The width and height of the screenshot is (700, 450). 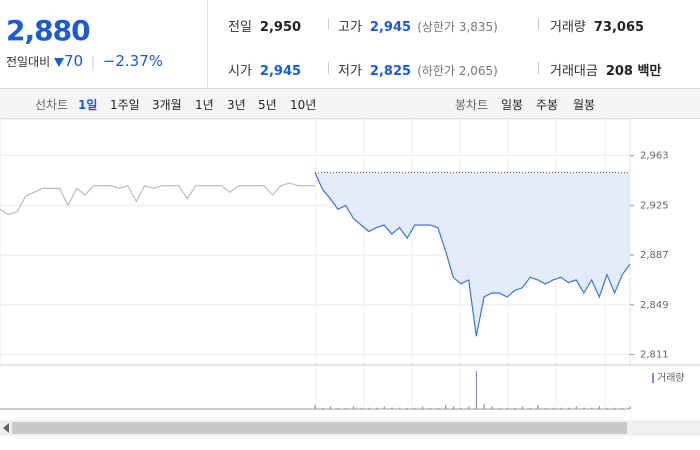 What do you see at coordinates (59, 62) in the screenshot?
I see `down-icon` at bounding box center [59, 62].